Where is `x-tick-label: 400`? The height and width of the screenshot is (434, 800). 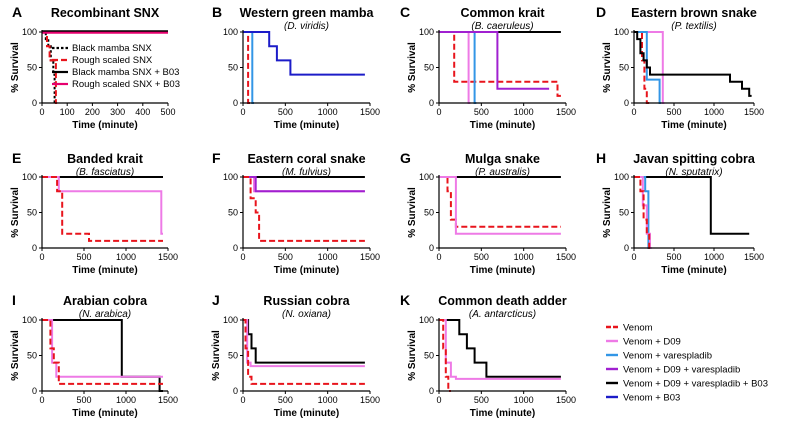 x-tick-label: 400 is located at coordinates (142, 112).